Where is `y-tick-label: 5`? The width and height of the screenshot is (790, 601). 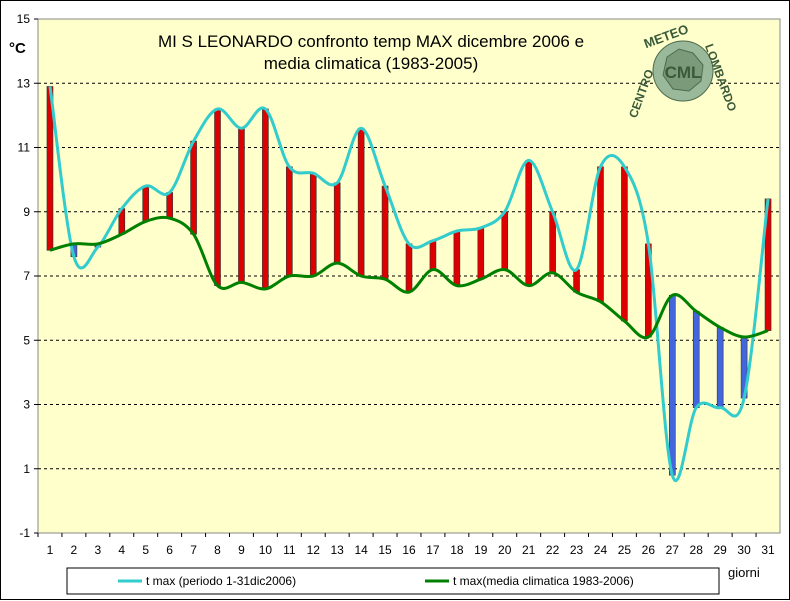 y-tick-label: 5 is located at coordinates (26, 340).